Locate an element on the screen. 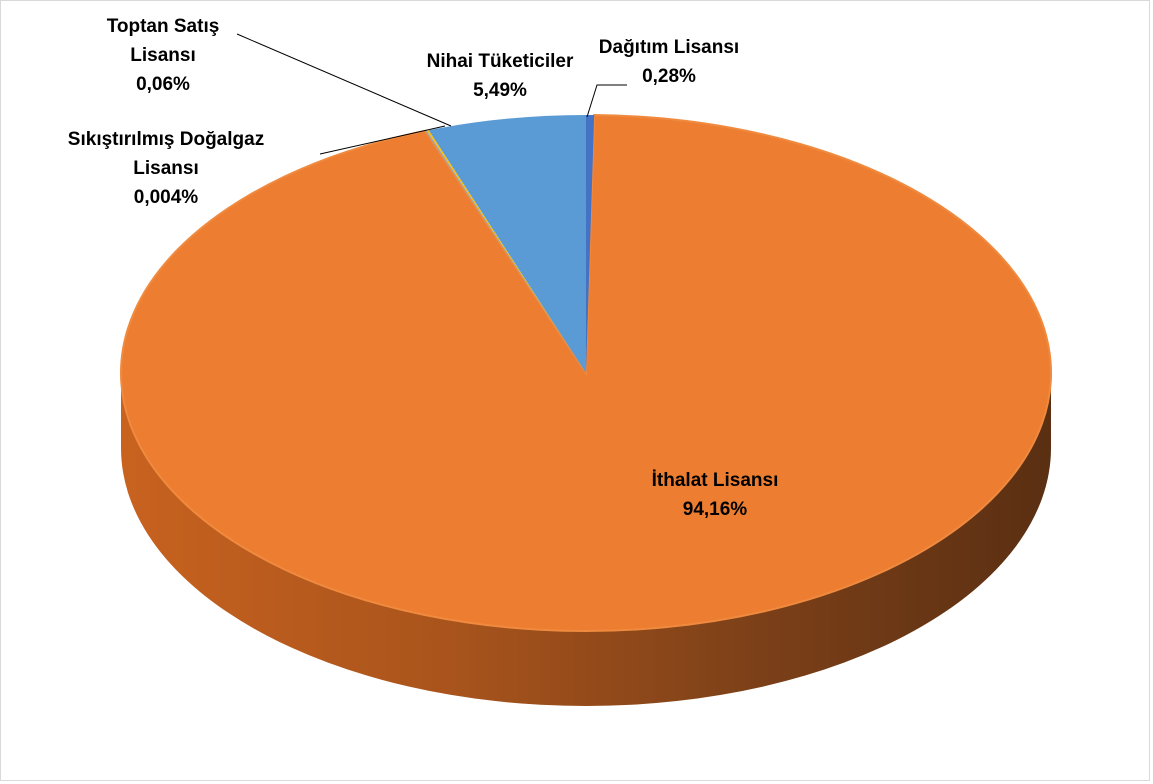 The width and height of the screenshot is (1153, 784). label-sikistirilmis-percent: 0,004% is located at coordinates (166, 197).